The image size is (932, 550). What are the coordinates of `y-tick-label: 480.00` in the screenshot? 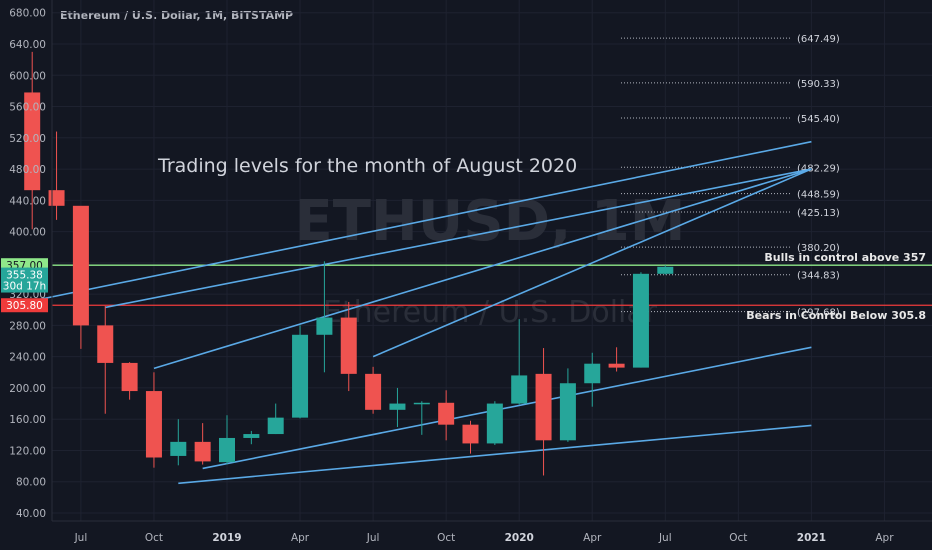 It's located at (27, 170).